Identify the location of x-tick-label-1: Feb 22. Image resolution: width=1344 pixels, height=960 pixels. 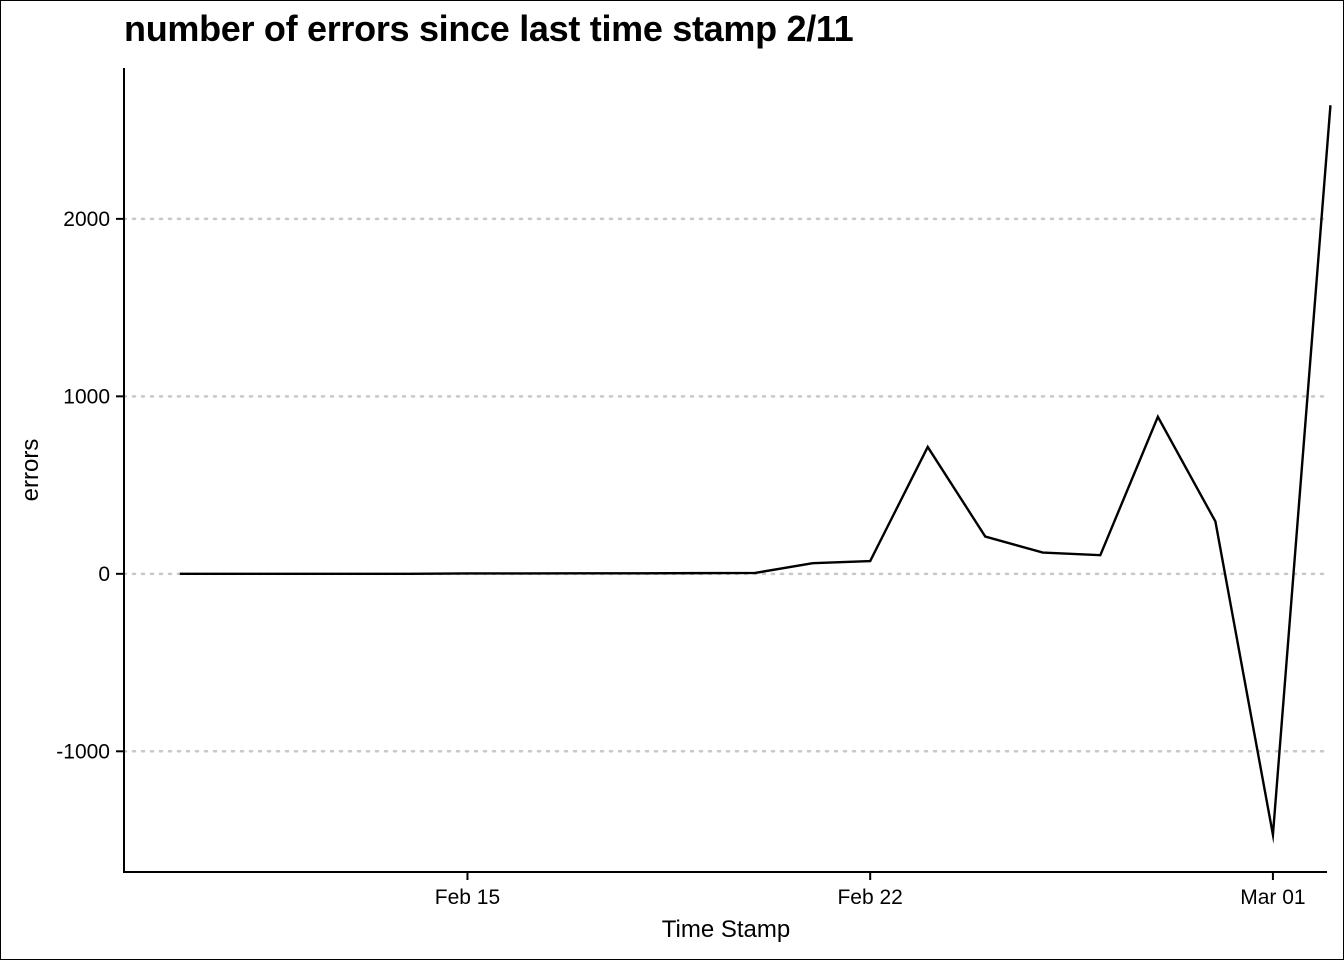
(869, 897).